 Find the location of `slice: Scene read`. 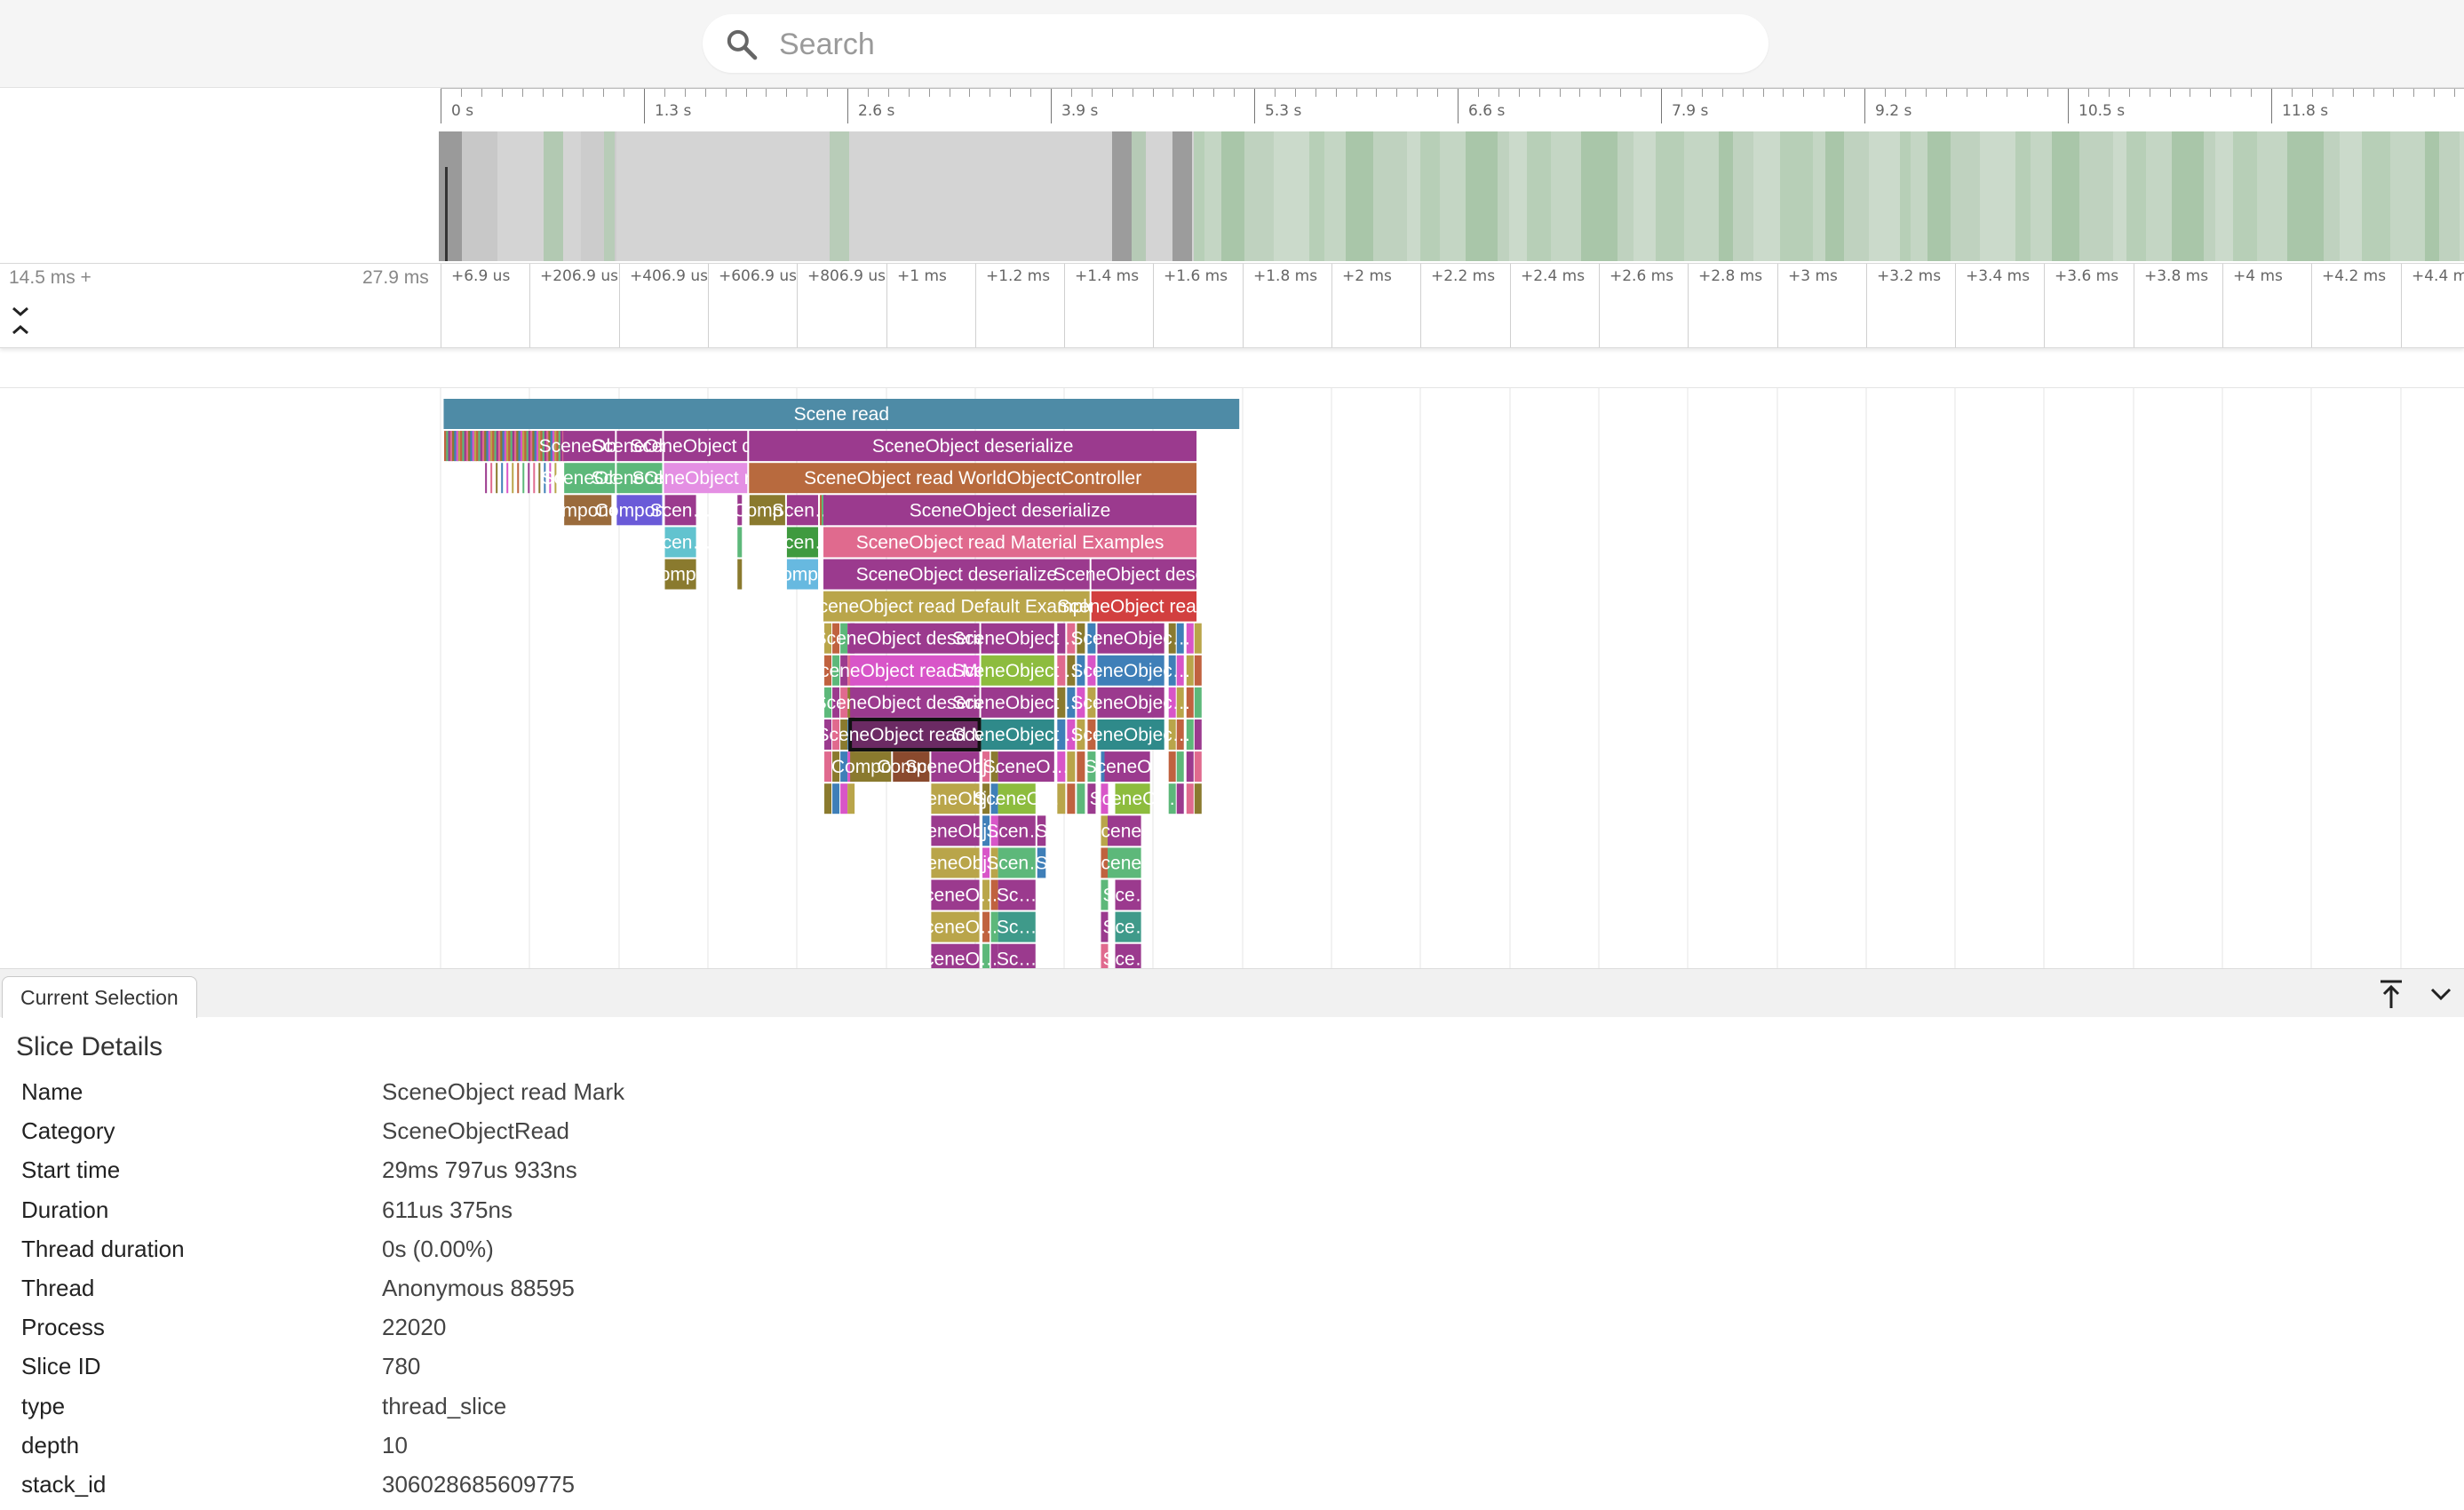

slice: Scene read is located at coordinates (841, 414).